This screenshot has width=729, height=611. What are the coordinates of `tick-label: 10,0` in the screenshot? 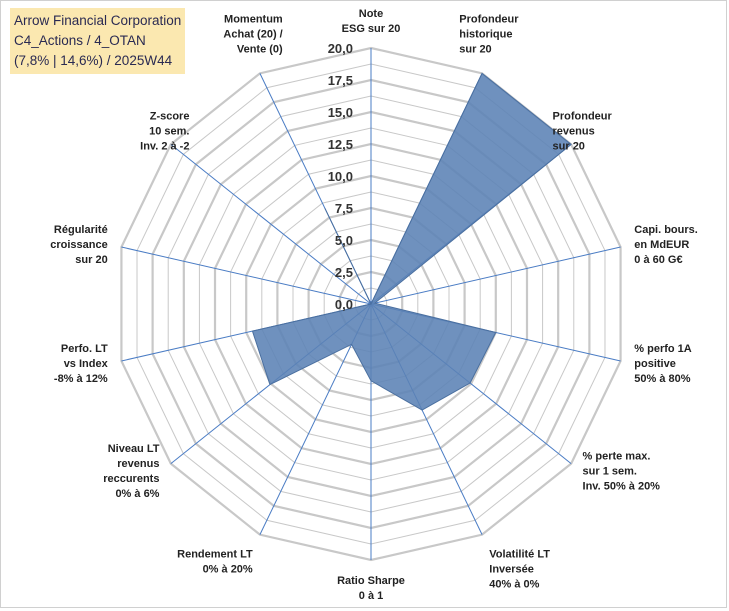 It's located at (340, 176).